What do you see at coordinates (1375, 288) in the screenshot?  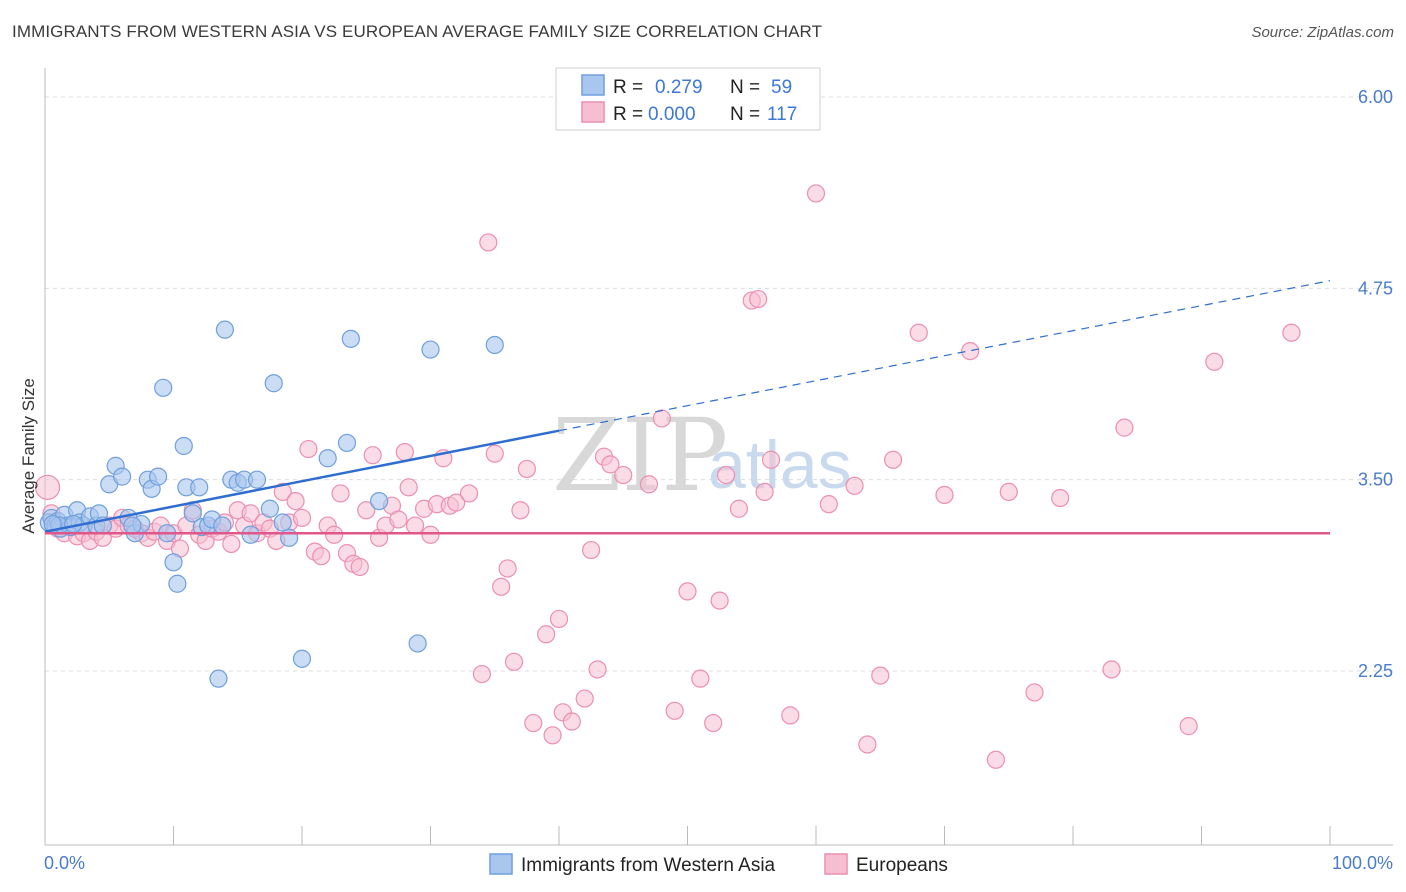 I see `y-tick-label-2: 4.75` at bounding box center [1375, 288].